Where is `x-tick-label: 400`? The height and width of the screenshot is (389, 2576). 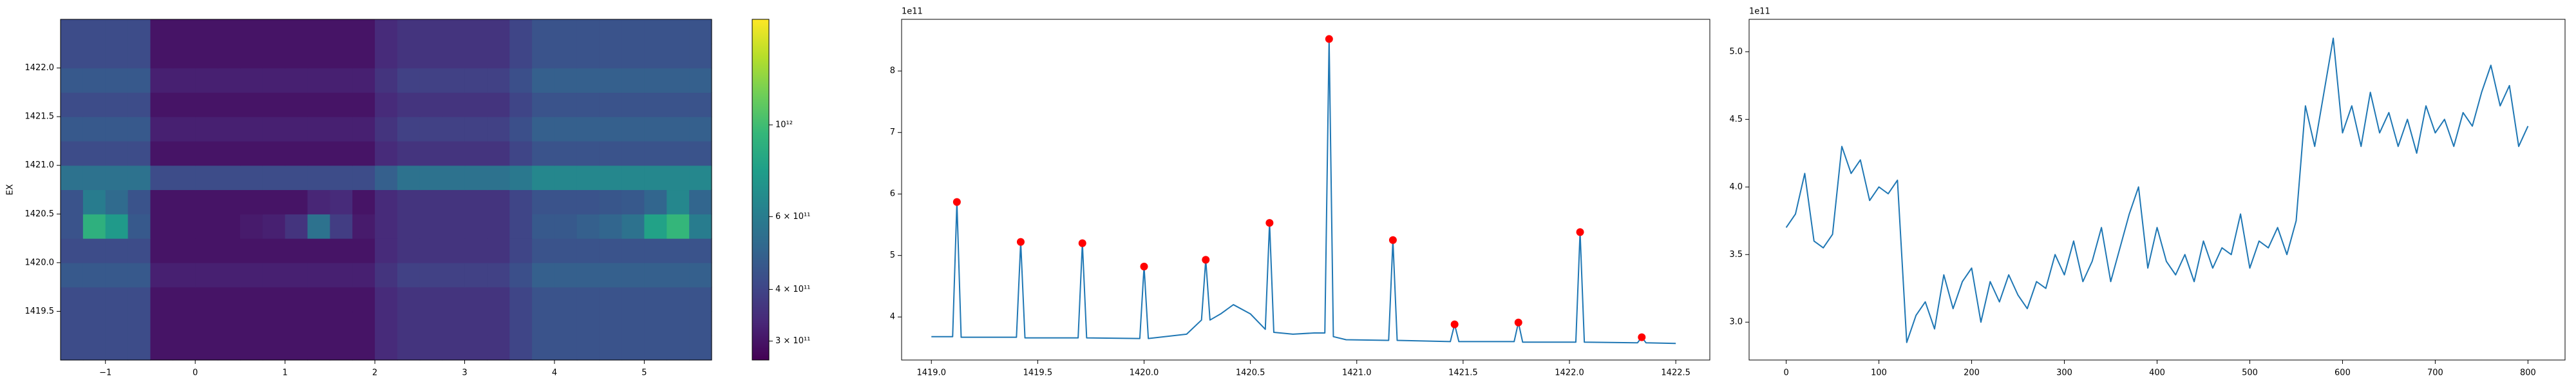 x-tick-label: 400 is located at coordinates (2157, 373).